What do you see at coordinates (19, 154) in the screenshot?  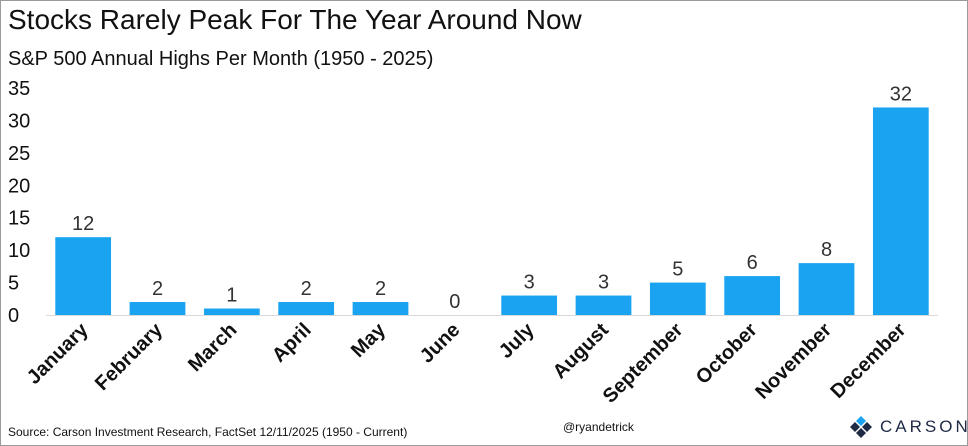 I see `y-tick-label: 25` at bounding box center [19, 154].